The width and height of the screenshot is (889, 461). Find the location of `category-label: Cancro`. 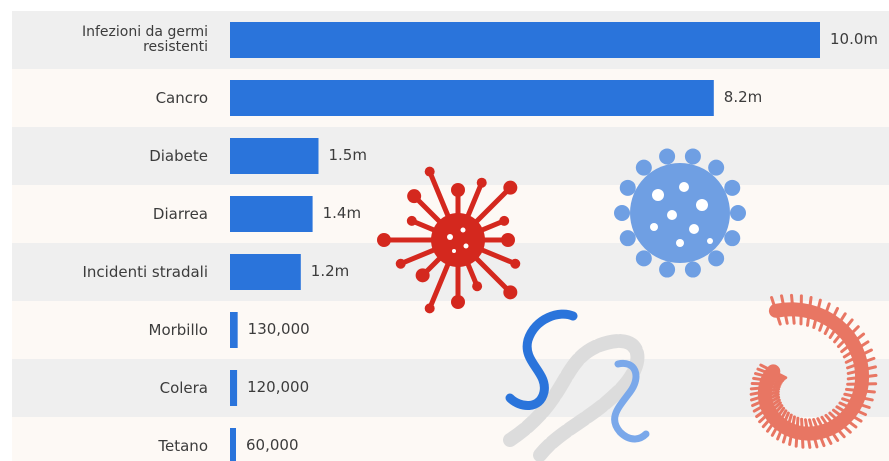

category-label: Cancro is located at coordinates (114, 97).